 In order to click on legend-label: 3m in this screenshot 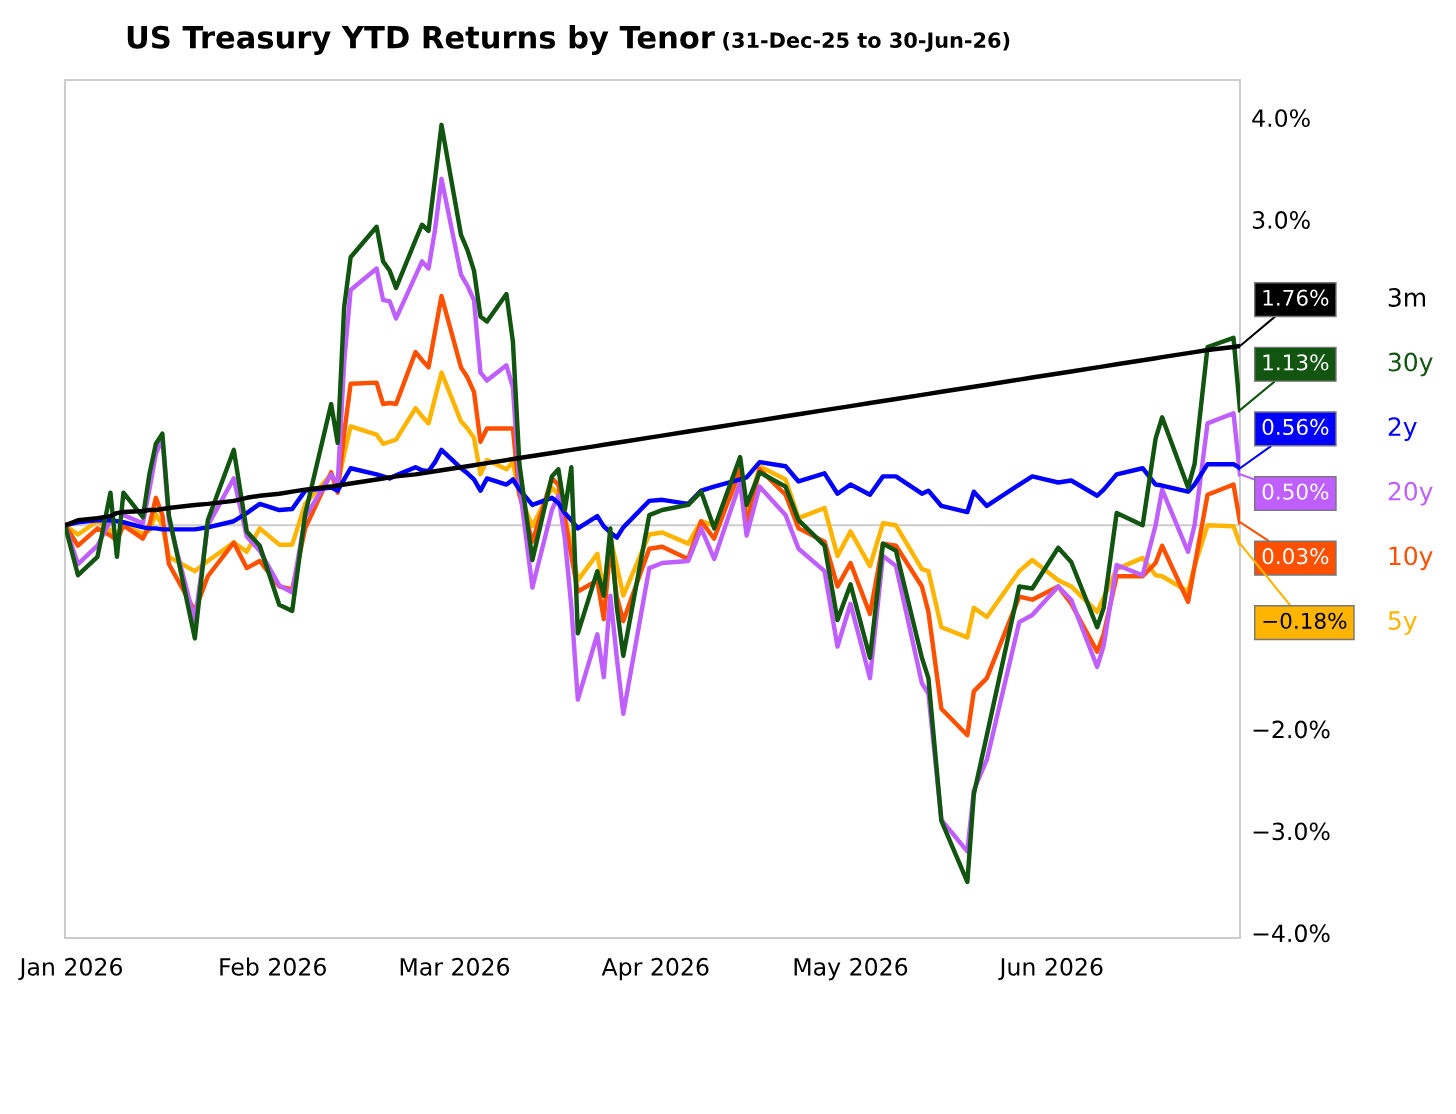, I will do `click(1407, 297)`.